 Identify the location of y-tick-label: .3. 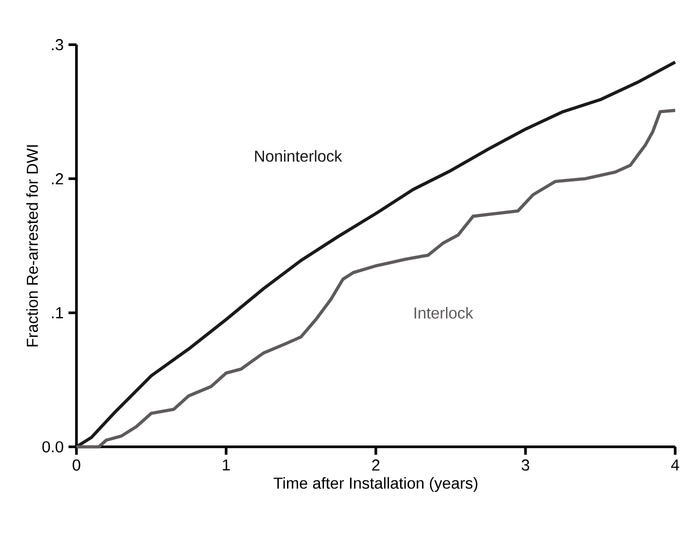
(58, 44).